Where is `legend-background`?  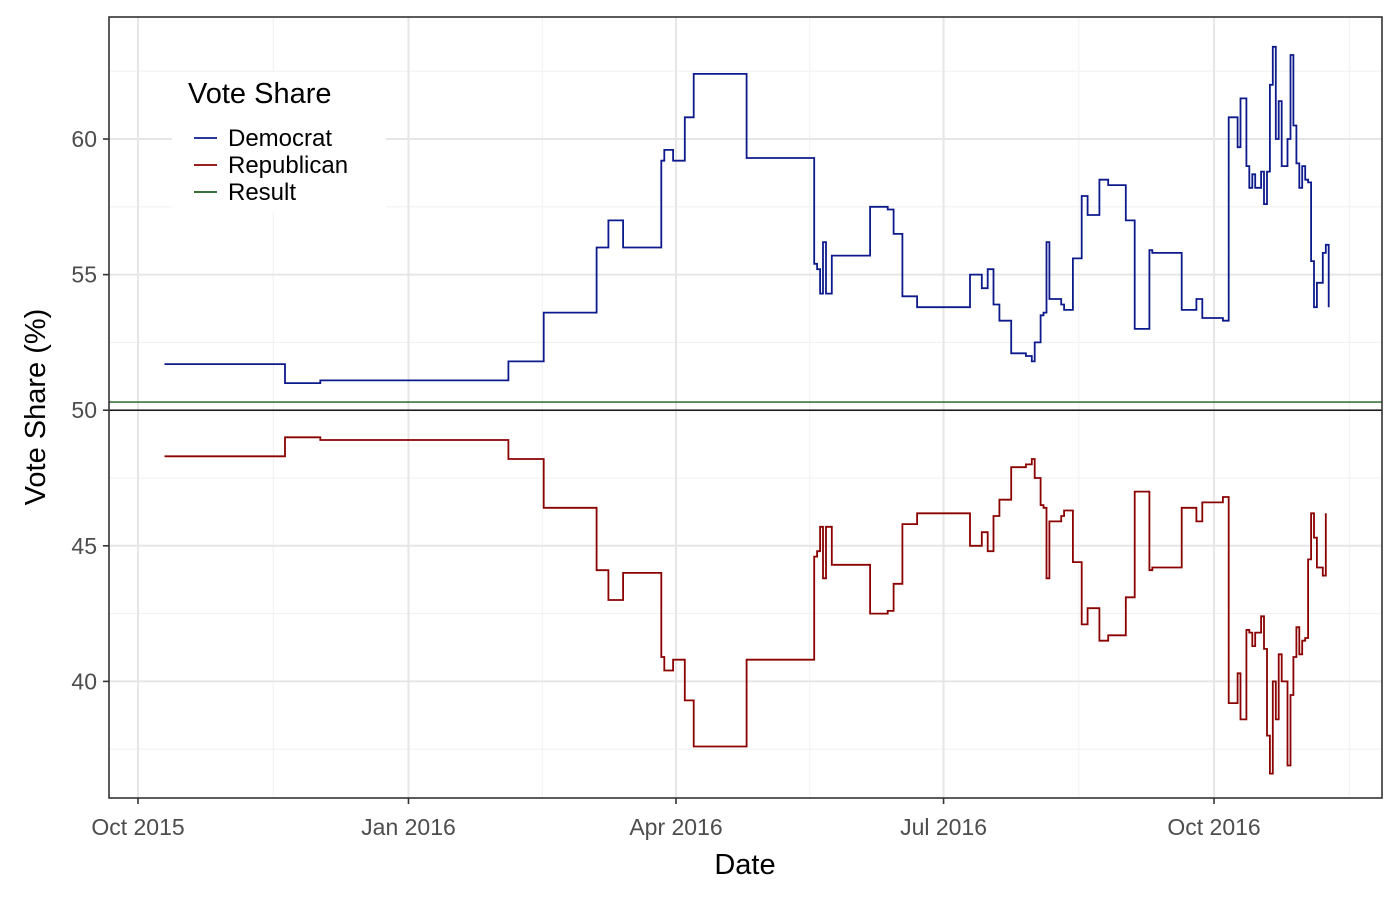
legend-background is located at coordinates (279, 142).